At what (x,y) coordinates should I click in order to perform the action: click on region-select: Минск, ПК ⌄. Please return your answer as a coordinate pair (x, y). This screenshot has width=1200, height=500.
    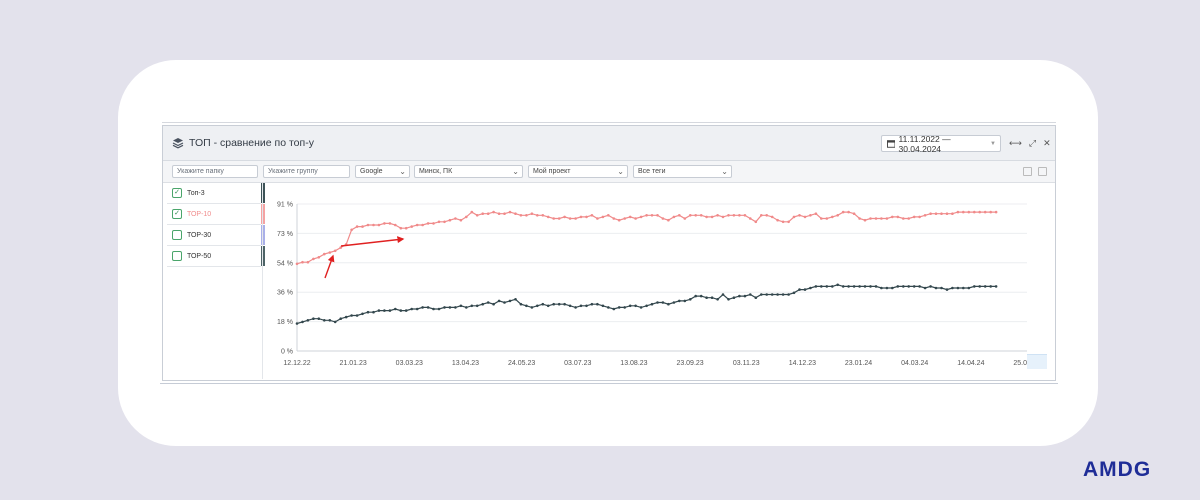
    Looking at the image, I should click on (468, 171).